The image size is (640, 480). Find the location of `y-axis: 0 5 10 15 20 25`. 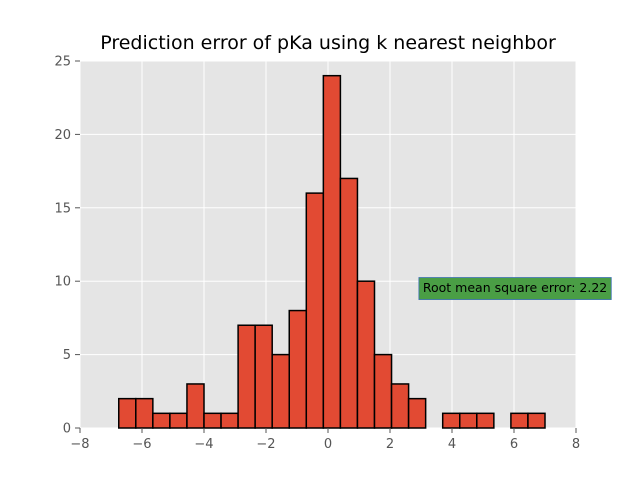

y-axis: 0 5 10 15 20 25 is located at coordinates (67, 246).